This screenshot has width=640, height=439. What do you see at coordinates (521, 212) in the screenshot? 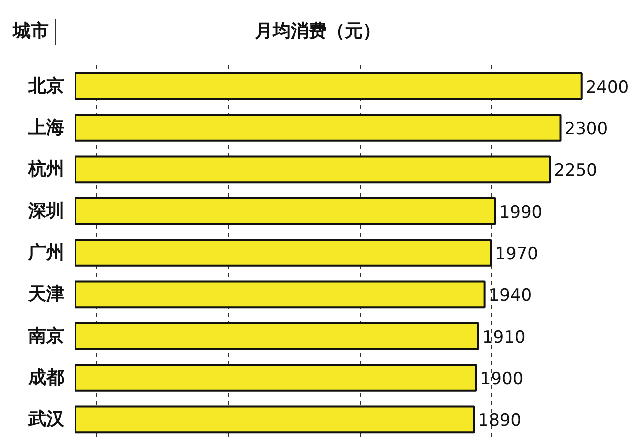
I see `data-label: 1990` at bounding box center [521, 212].